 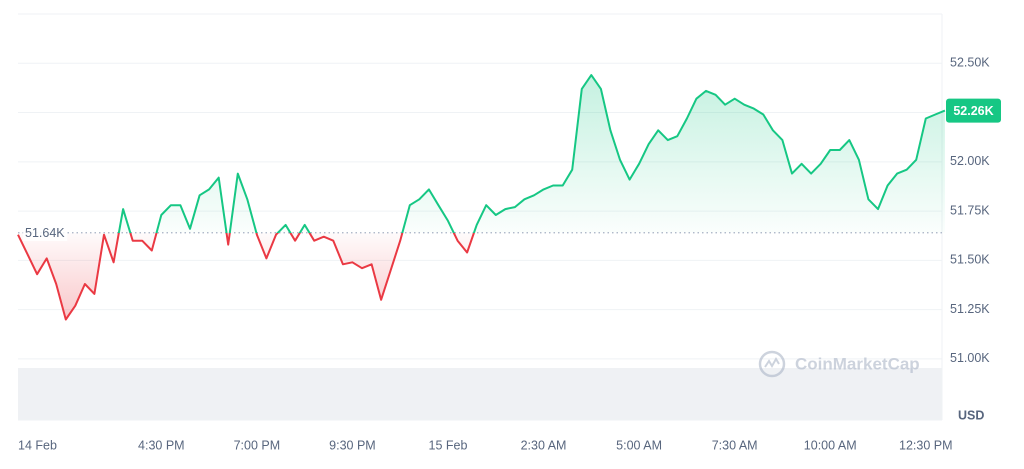 What do you see at coordinates (970, 260) in the screenshot?
I see `y-tick-label: 51.50K` at bounding box center [970, 260].